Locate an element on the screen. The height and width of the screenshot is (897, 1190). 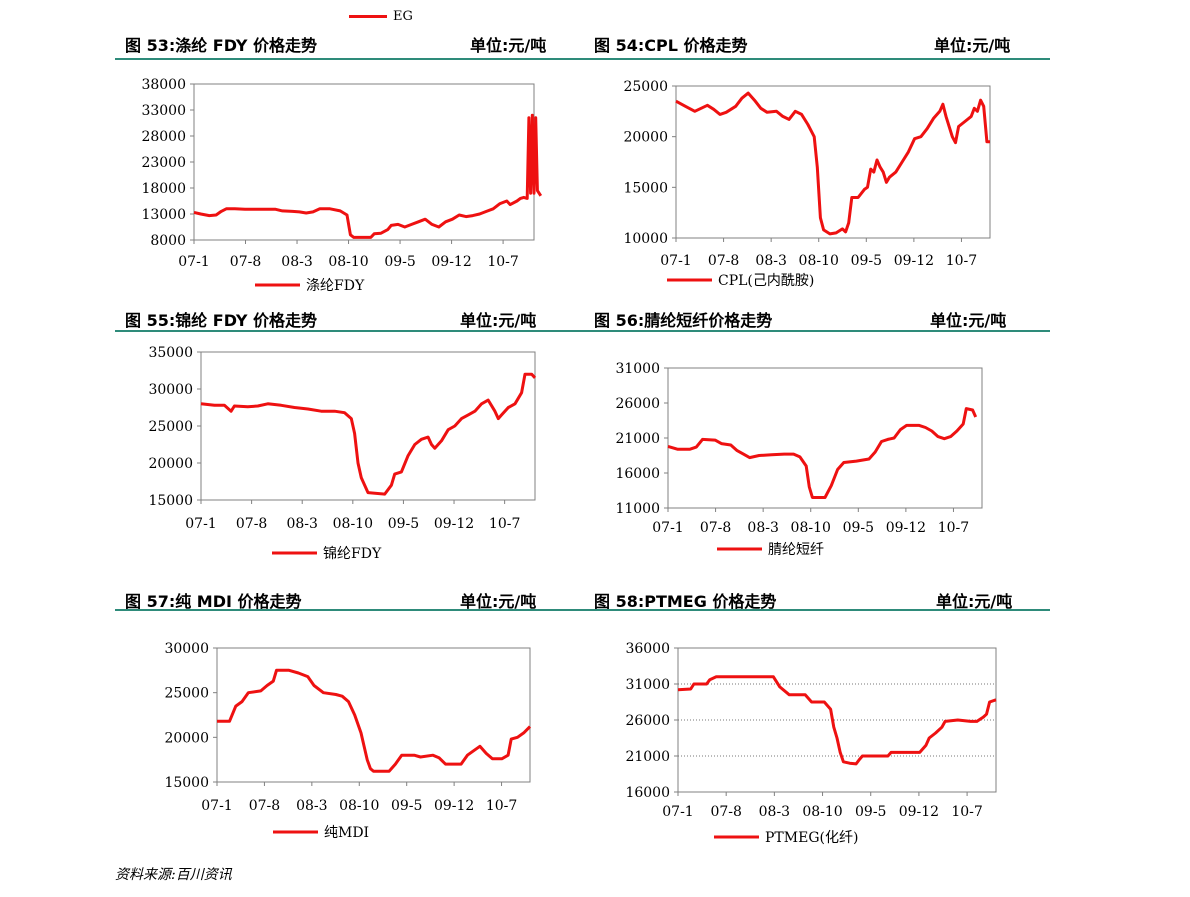
legend-label: 涤纶FDY is located at coordinates (335, 286).